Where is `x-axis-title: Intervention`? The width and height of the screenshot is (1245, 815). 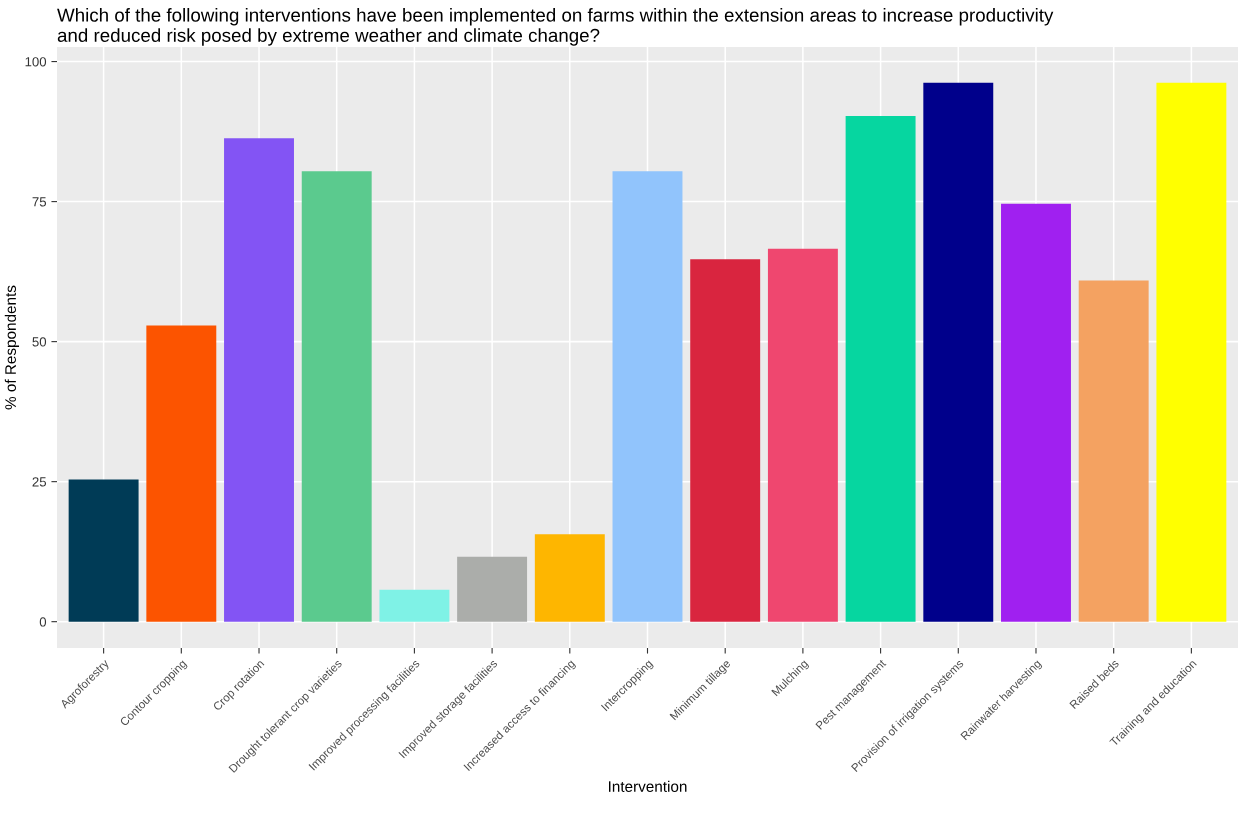
x-axis-title: Intervention is located at coordinates (648, 786).